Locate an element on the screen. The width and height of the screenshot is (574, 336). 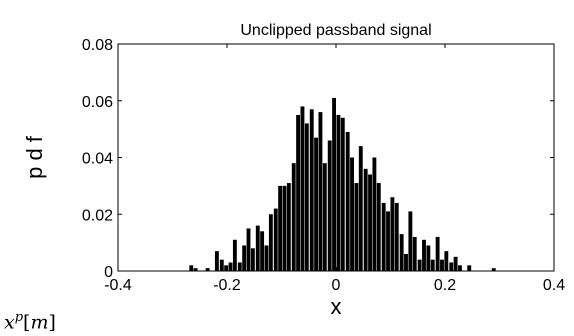
x-axis-label: x is located at coordinates (336, 306).